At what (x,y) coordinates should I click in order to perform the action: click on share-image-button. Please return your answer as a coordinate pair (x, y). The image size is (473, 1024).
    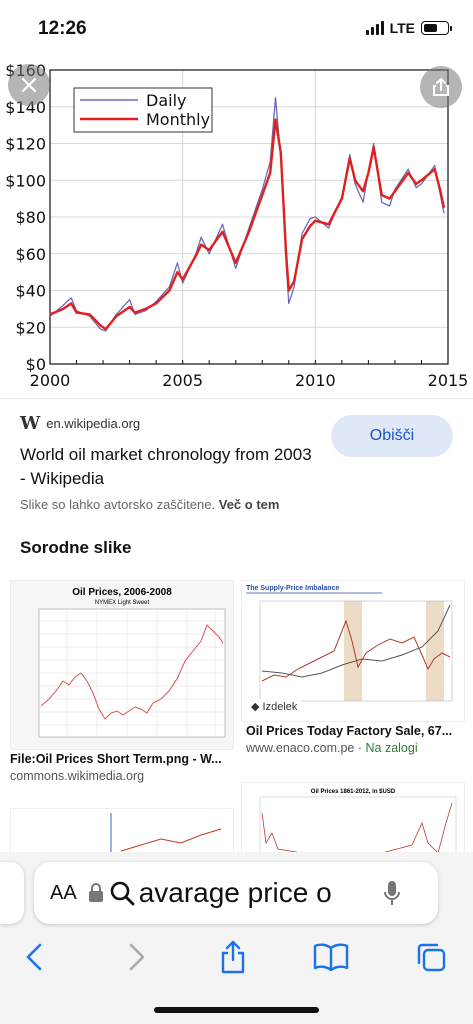
    Looking at the image, I should click on (441, 87).